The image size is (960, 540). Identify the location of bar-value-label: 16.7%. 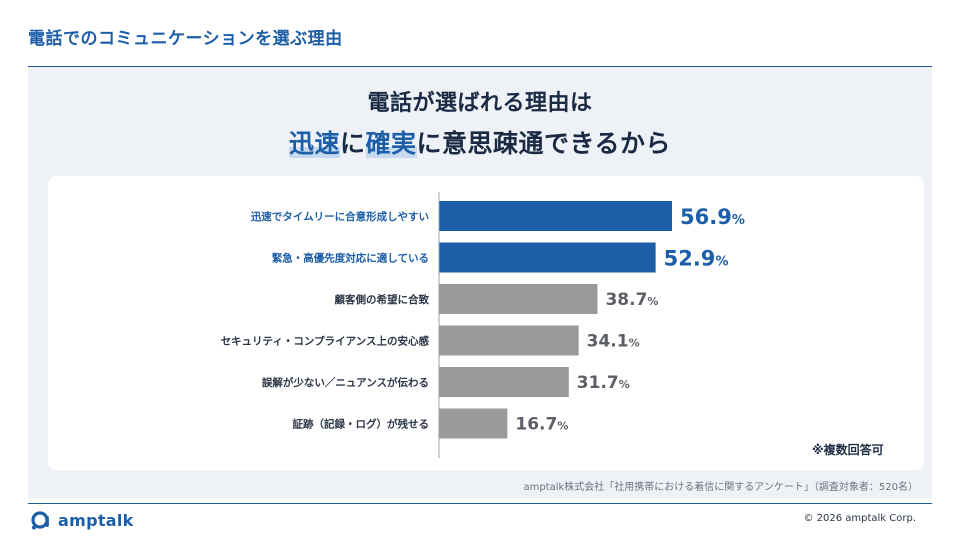
(541, 425).